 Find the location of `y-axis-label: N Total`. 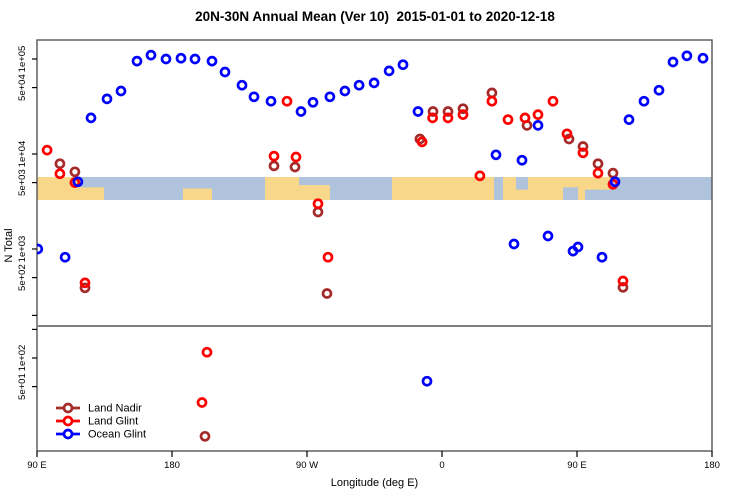

y-axis-label: N Total is located at coordinates (9, 245).